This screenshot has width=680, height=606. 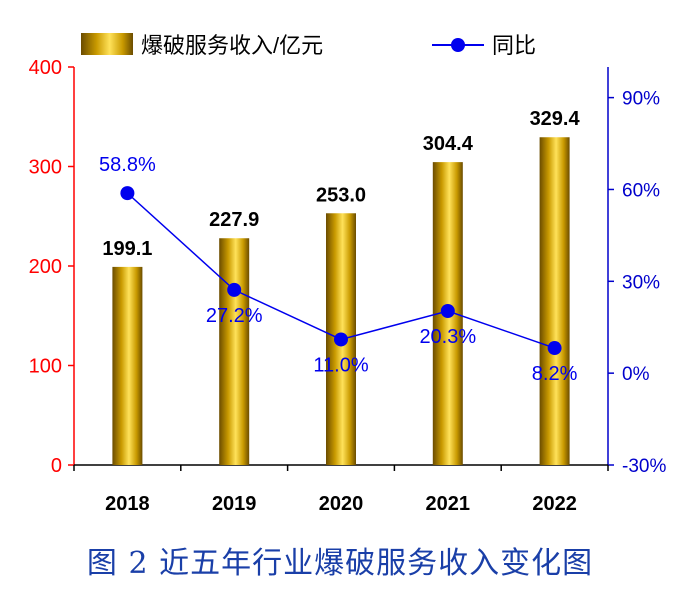 What do you see at coordinates (644, 466) in the screenshot?
I see `right-axis-tick-label: -30%` at bounding box center [644, 466].